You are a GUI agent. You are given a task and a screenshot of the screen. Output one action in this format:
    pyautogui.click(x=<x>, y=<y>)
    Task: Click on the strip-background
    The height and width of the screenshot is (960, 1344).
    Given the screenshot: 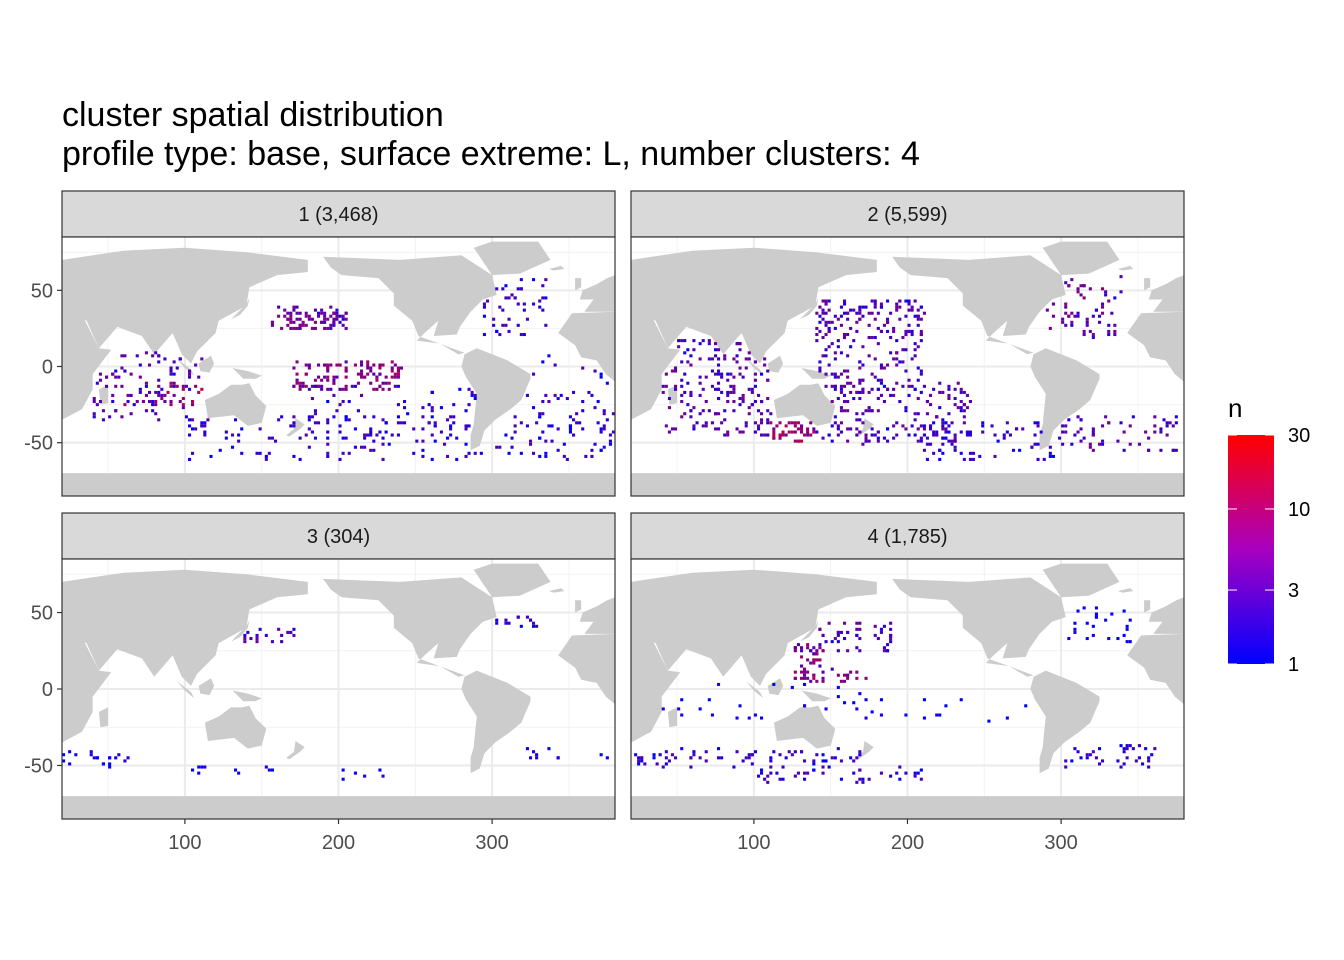 What is the action you would take?
    pyautogui.click(x=338, y=536)
    